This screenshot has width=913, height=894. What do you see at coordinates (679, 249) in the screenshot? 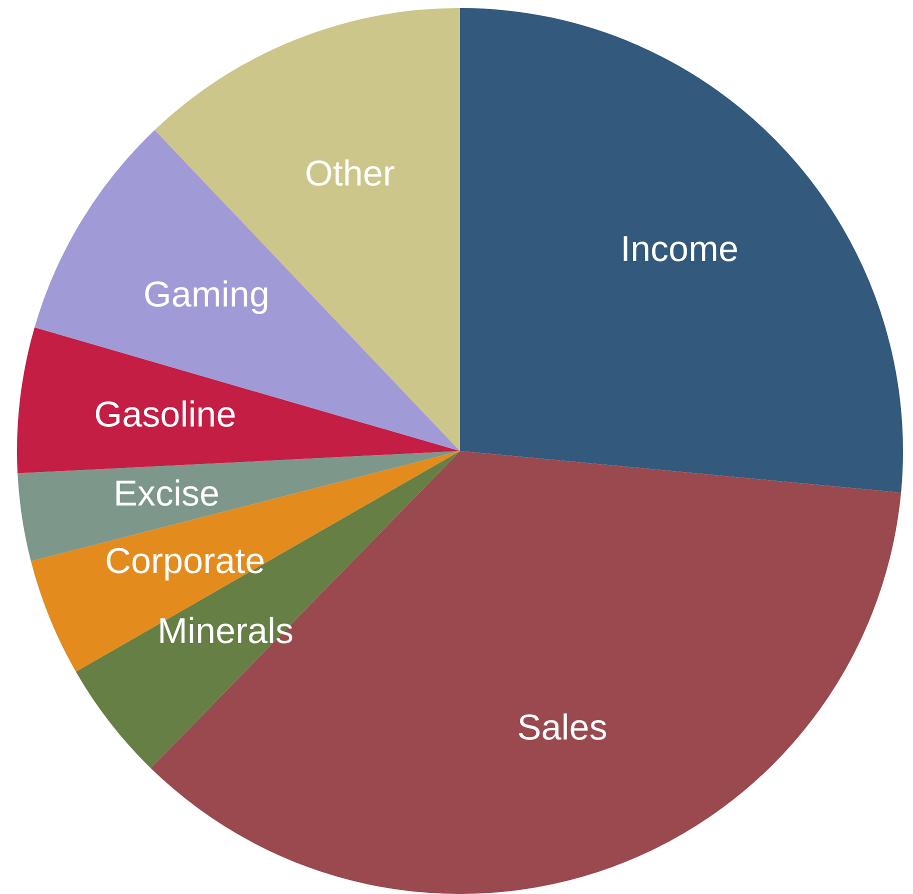
I see `slice-label: Income` at bounding box center [679, 249].